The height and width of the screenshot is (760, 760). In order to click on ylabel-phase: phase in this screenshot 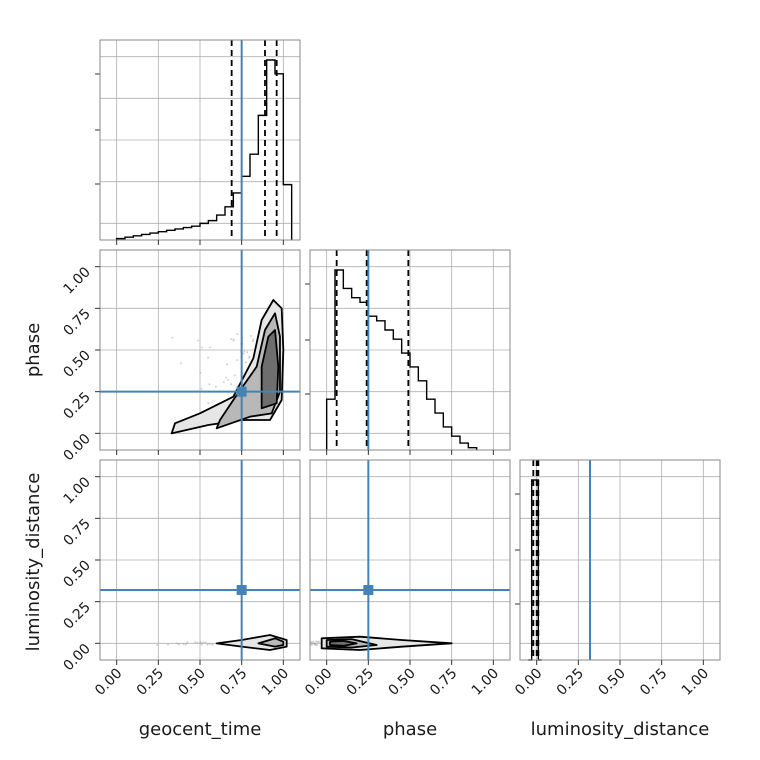, I will do `click(33, 350)`.